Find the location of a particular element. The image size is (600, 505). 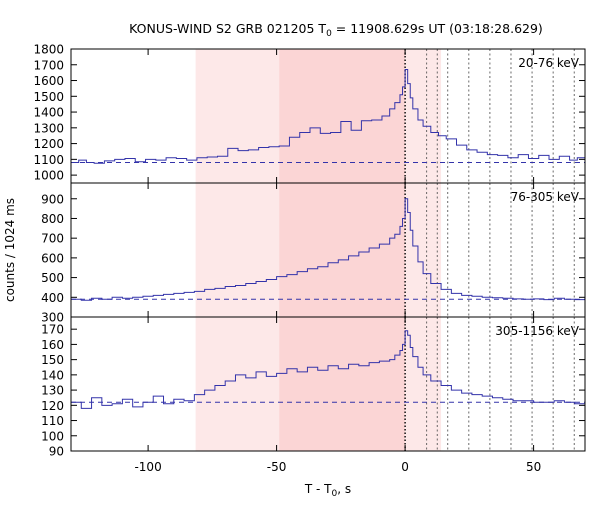

y-tick-label: 120 is located at coordinates (52, 406).